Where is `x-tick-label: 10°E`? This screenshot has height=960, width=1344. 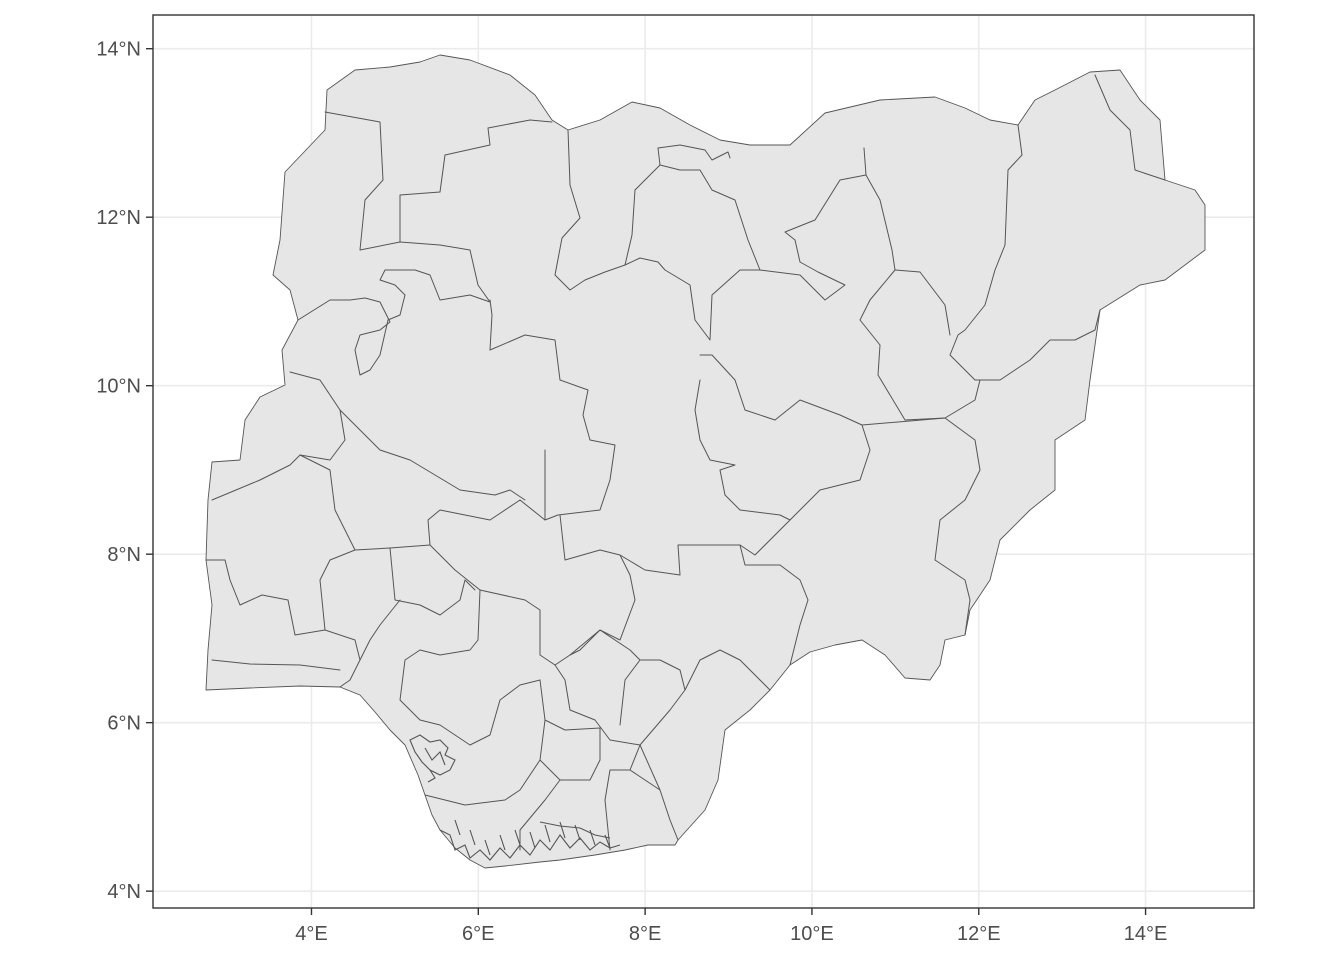
x-tick-label: 10°E is located at coordinates (812, 934).